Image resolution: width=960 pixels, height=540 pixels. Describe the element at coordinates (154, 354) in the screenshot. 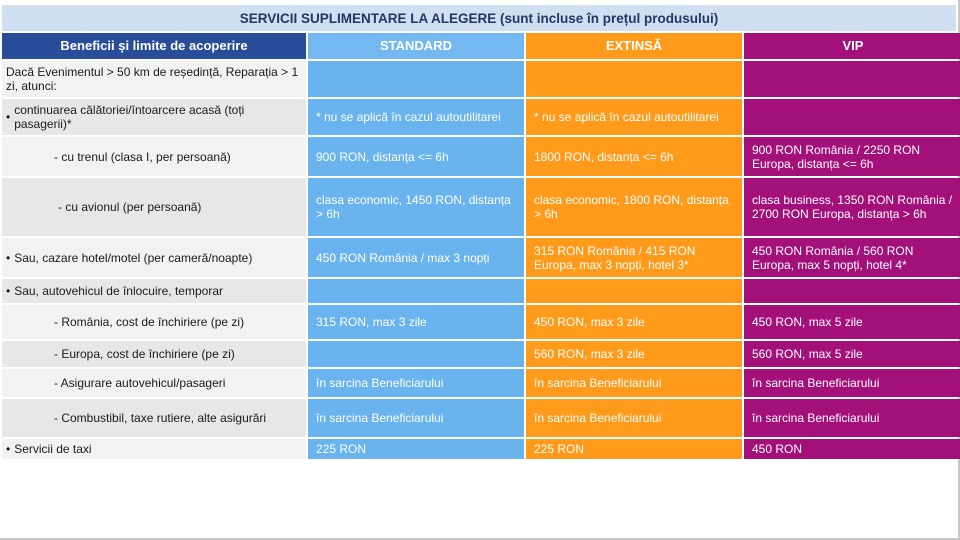

I see `row-label: - Europa, cost de închiriere (pe zi)` at that location.